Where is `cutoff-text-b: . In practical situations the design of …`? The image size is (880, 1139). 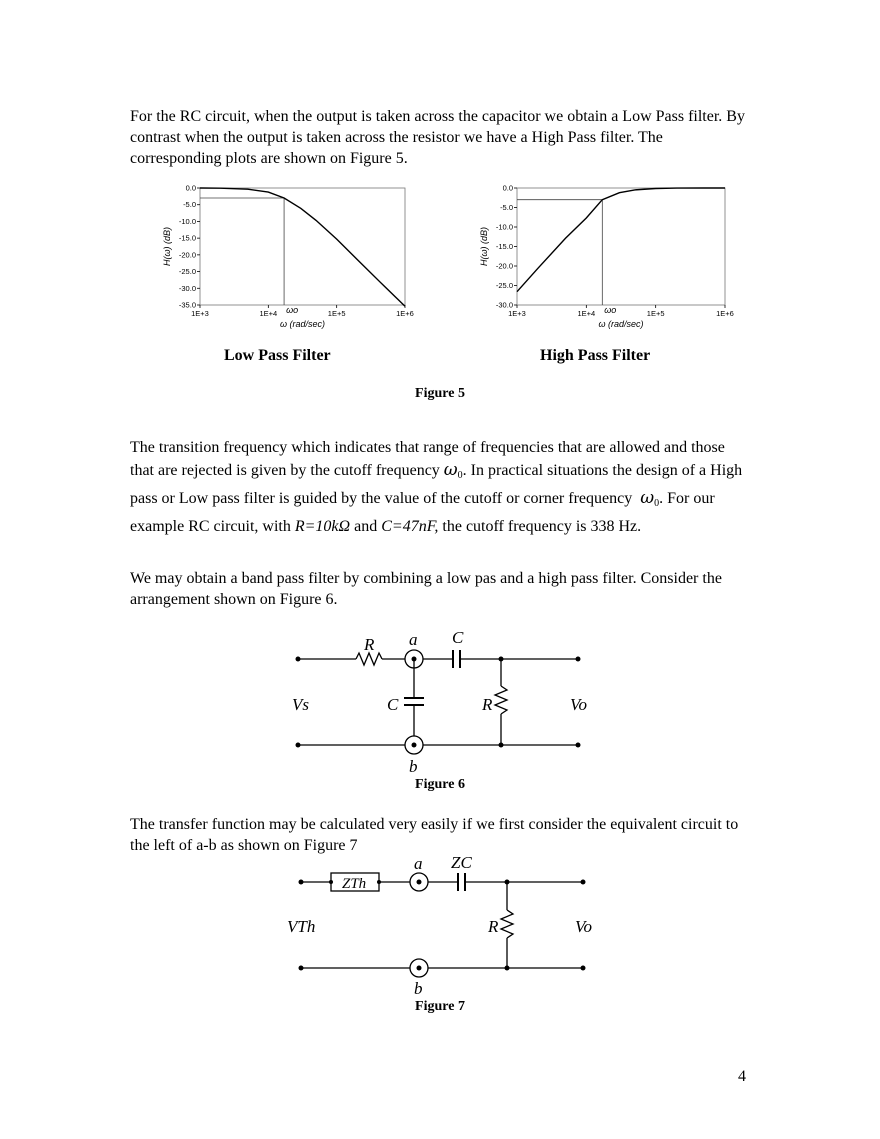
cutoff-text-b: . In practical situations the design of … is located at coordinates (436, 484).